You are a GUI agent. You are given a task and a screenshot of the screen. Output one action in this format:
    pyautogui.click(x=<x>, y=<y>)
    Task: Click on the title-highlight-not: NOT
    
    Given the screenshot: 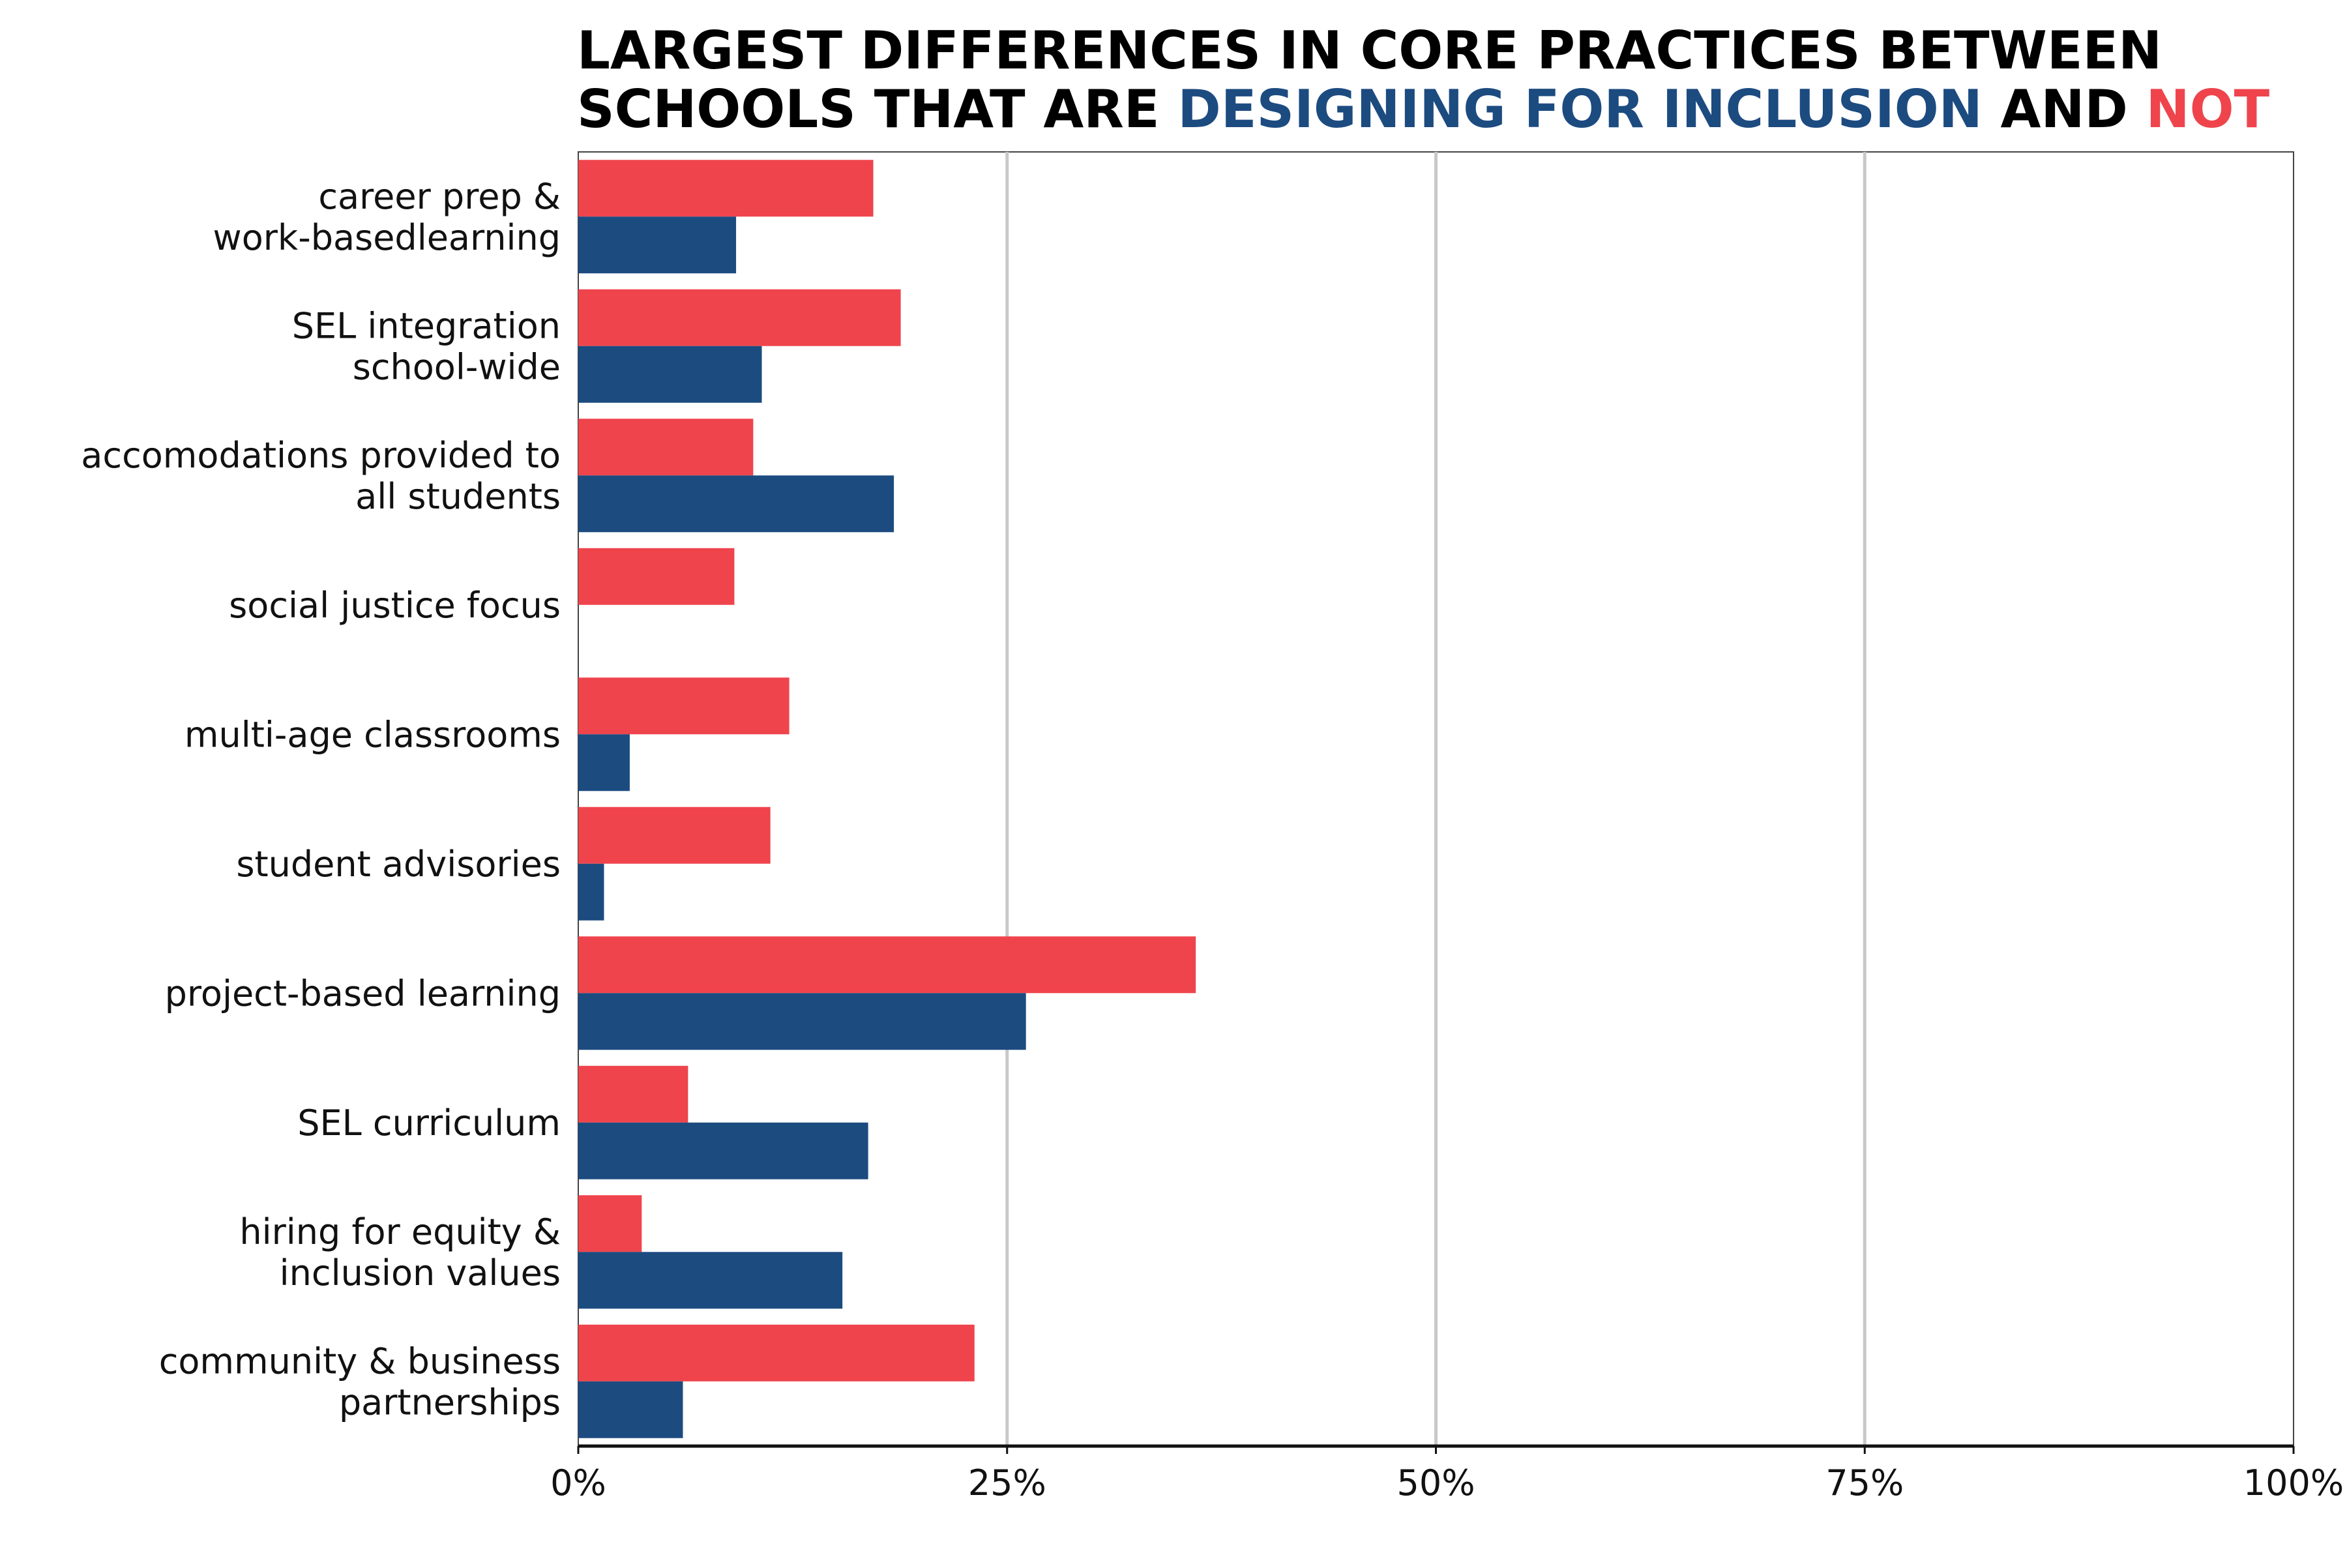 What is the action you would take?
    pyautogui.click(x=2208, y=110)
    